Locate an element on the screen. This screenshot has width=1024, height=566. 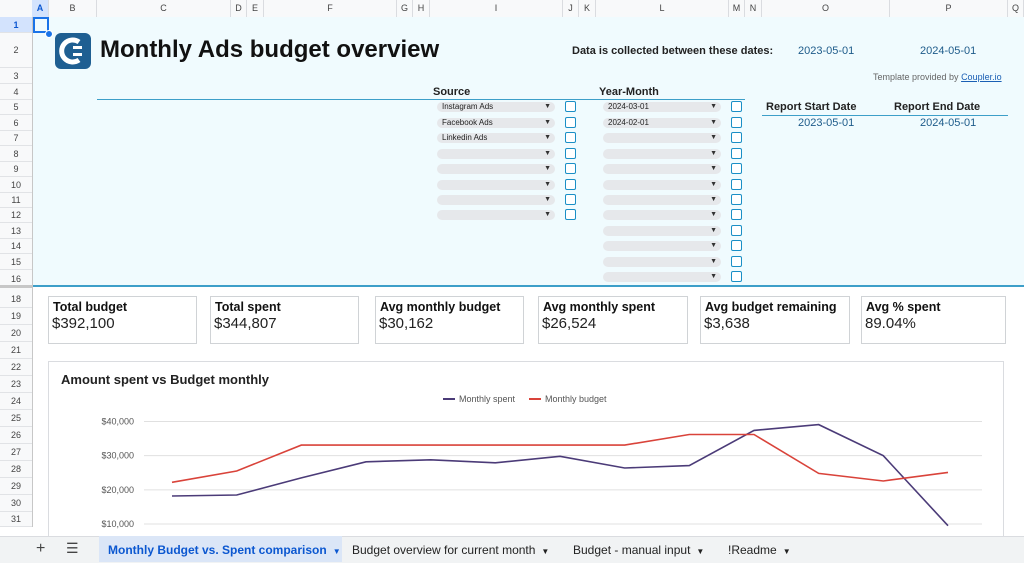
column-header-b: B is located at coordinates (73, 8).